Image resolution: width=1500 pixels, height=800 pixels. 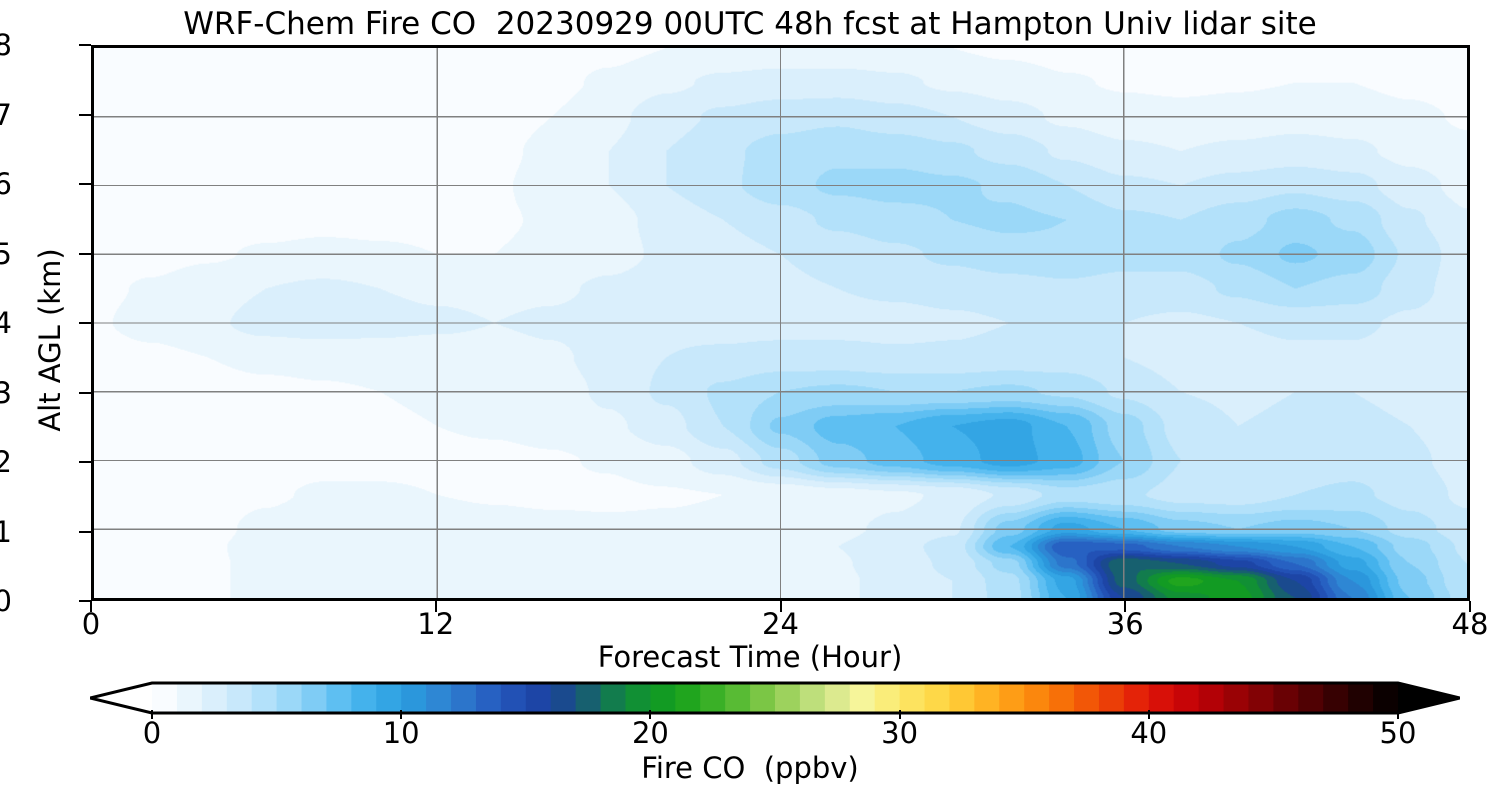 I want to click on x-tick-label: 12, so click(x=436, y=624).